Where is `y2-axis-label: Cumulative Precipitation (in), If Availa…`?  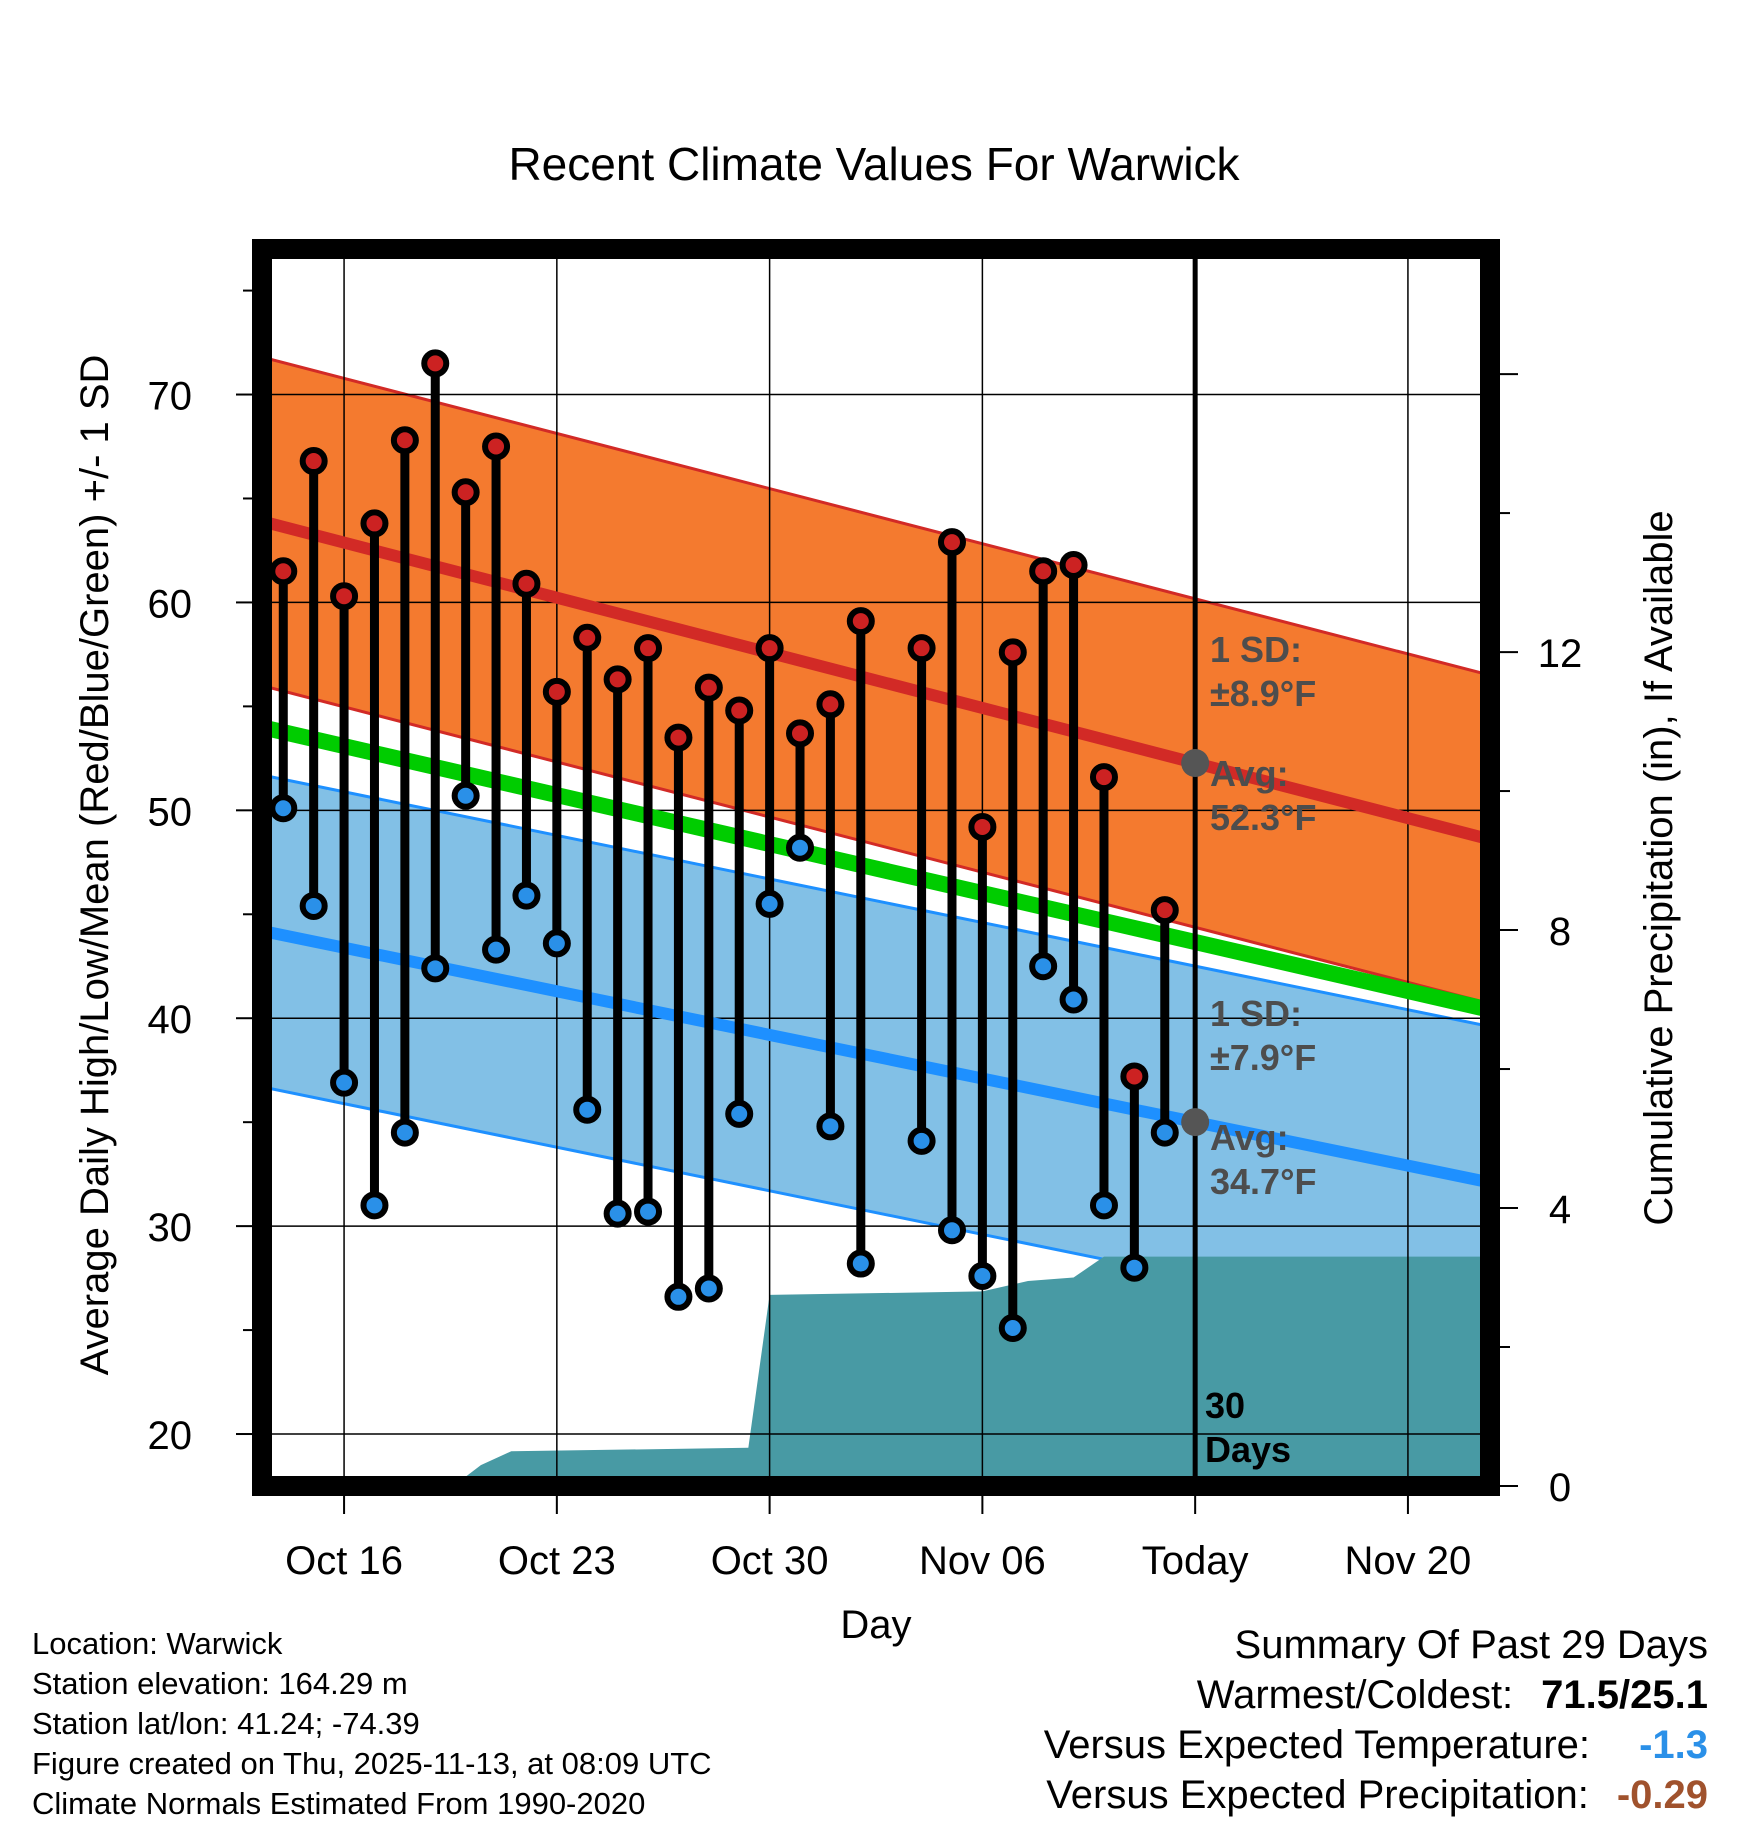 y2-axis-label: Cumulative Precipitation (in), If Availa… is located at coordinates (1659, 867).